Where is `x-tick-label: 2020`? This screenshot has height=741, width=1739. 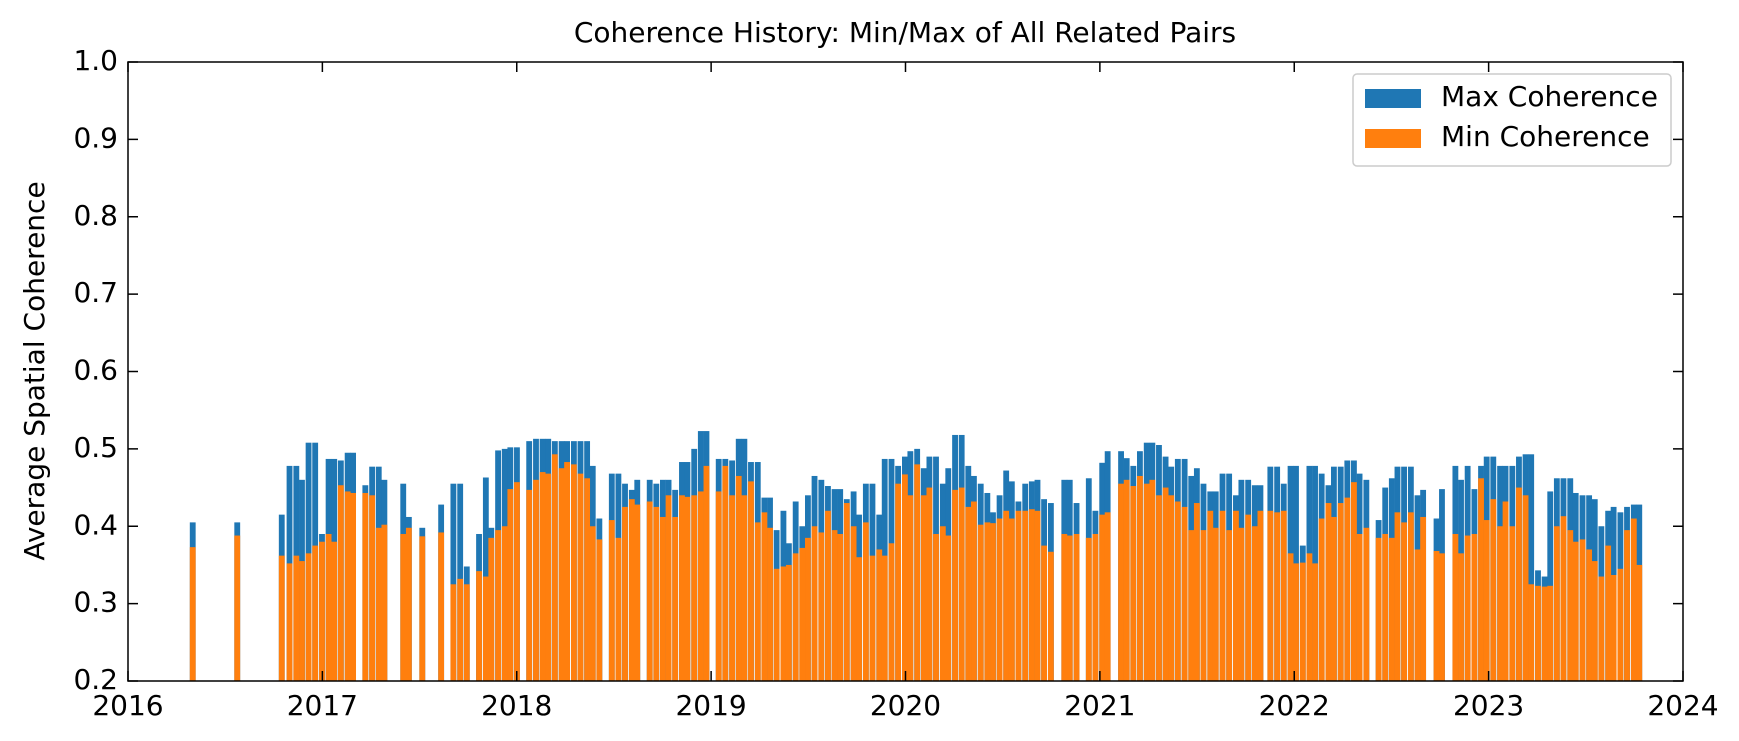
x-tick-label: 2020 is located at coordinates (905, 705).